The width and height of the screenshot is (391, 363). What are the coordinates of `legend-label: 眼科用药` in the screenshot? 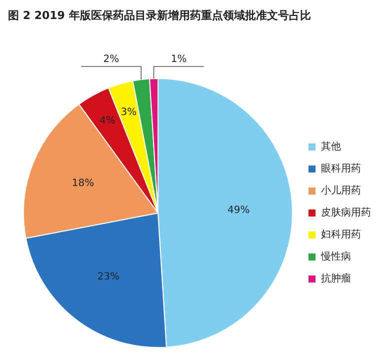 It's located at (341, 168).